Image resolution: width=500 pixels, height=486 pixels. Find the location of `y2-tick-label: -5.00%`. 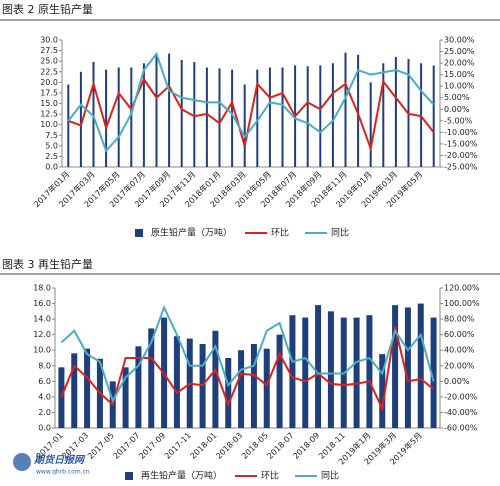

y2-tick-label: -5.00% is located at coordinates (458, 120).